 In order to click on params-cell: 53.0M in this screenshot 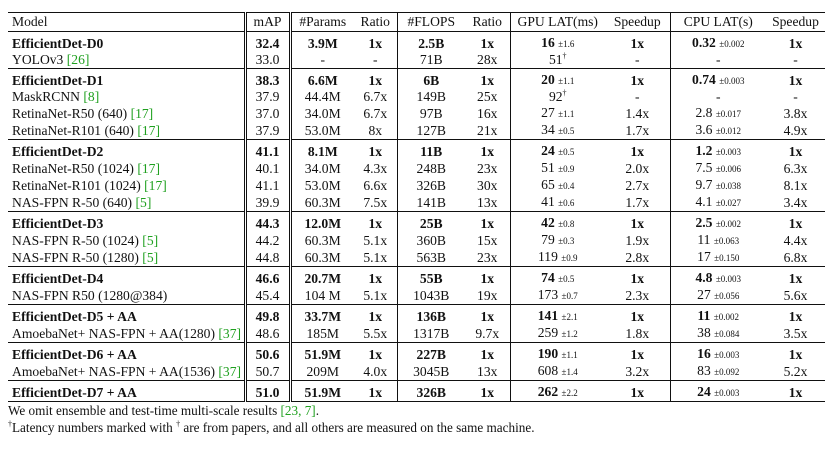, I will do `click(321, 131)`.